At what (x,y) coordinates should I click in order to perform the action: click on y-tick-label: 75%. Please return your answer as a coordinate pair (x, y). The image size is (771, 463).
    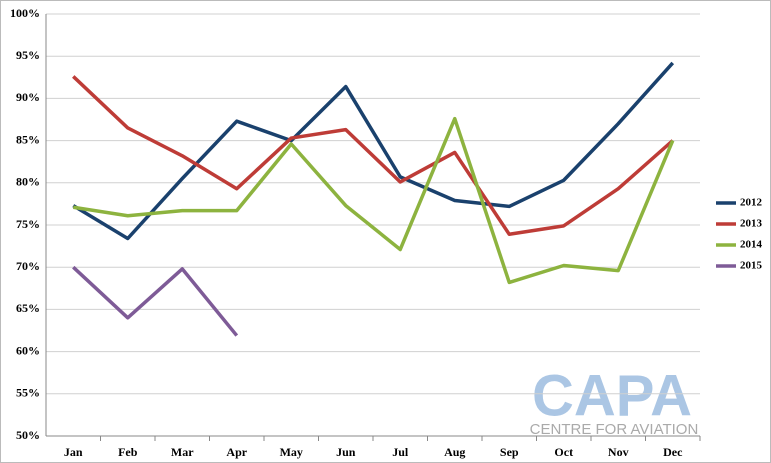
    Looking at the image, I should click on (28, 224).